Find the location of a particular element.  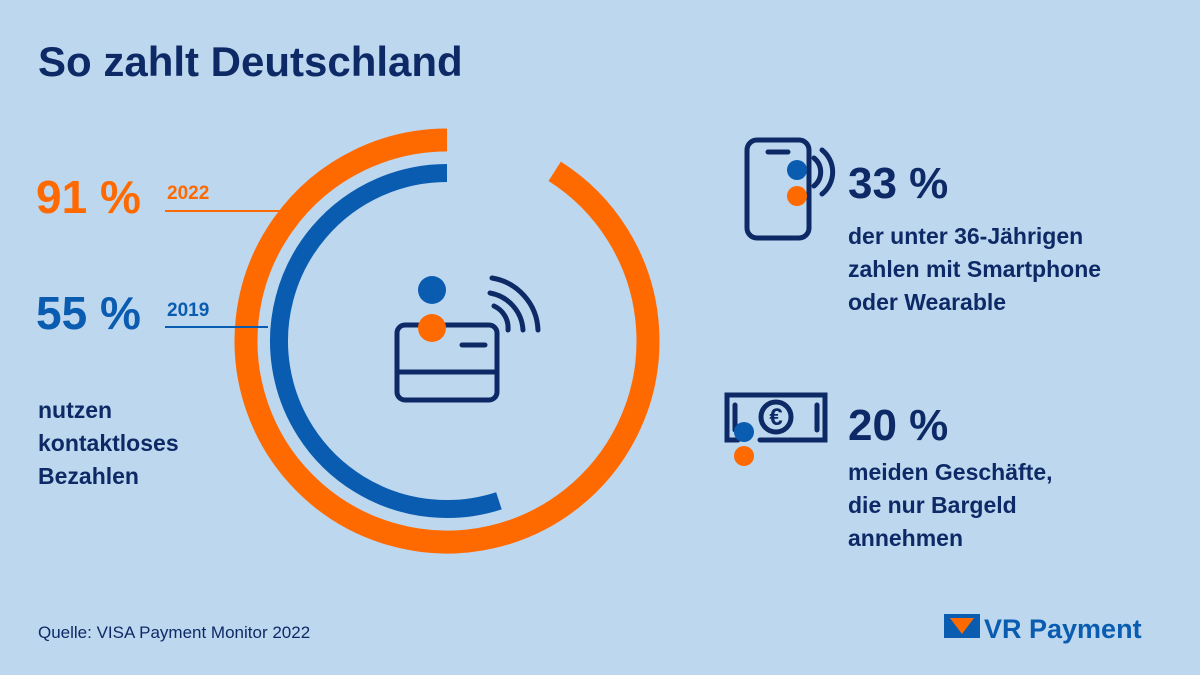

brand: VR Payment is located at coordinates (1063, 629).